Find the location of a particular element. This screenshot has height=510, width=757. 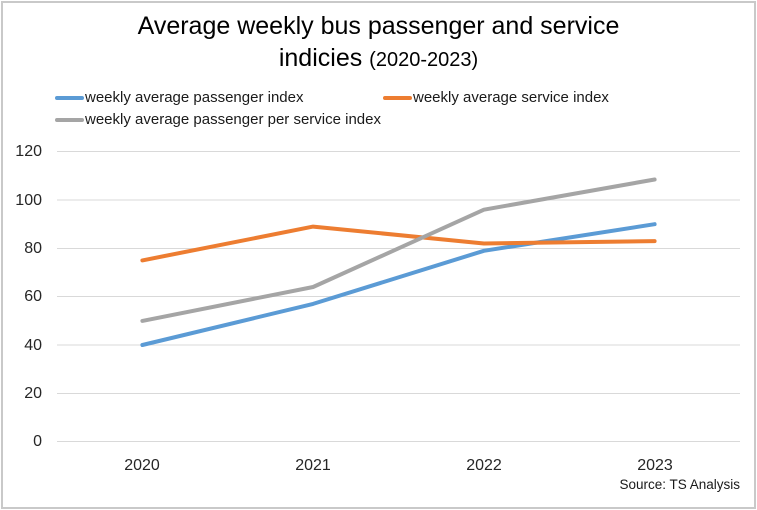

x-tick-label: 2021 is located at coordinates (313, 465).